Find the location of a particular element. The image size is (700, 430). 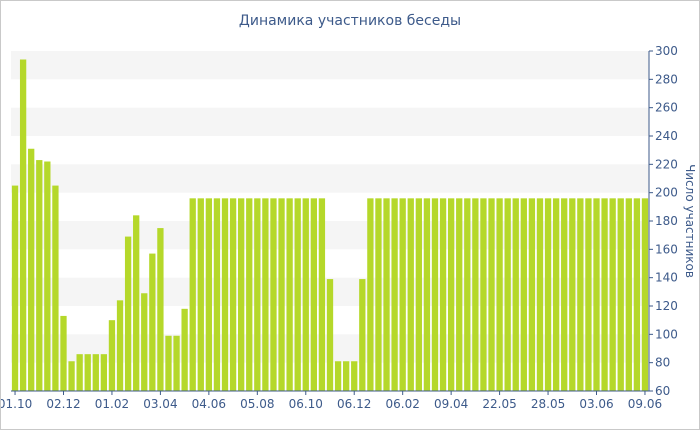

y-tick-label: 100 is located at coordinates (666, 334).